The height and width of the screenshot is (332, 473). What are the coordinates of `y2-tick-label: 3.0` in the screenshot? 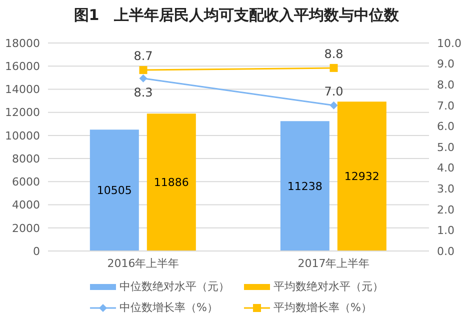 It's located at (445, 189).